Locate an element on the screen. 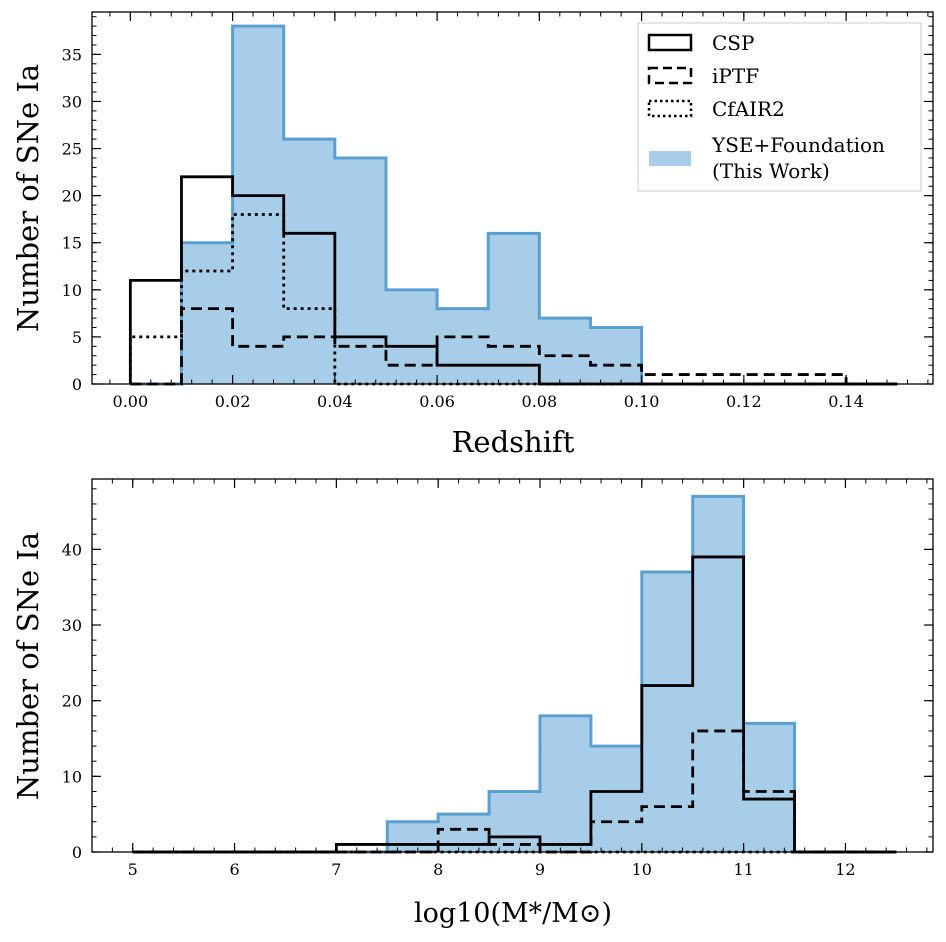  legend-label-iptf: iPTF is located at coordinates (735, 76).